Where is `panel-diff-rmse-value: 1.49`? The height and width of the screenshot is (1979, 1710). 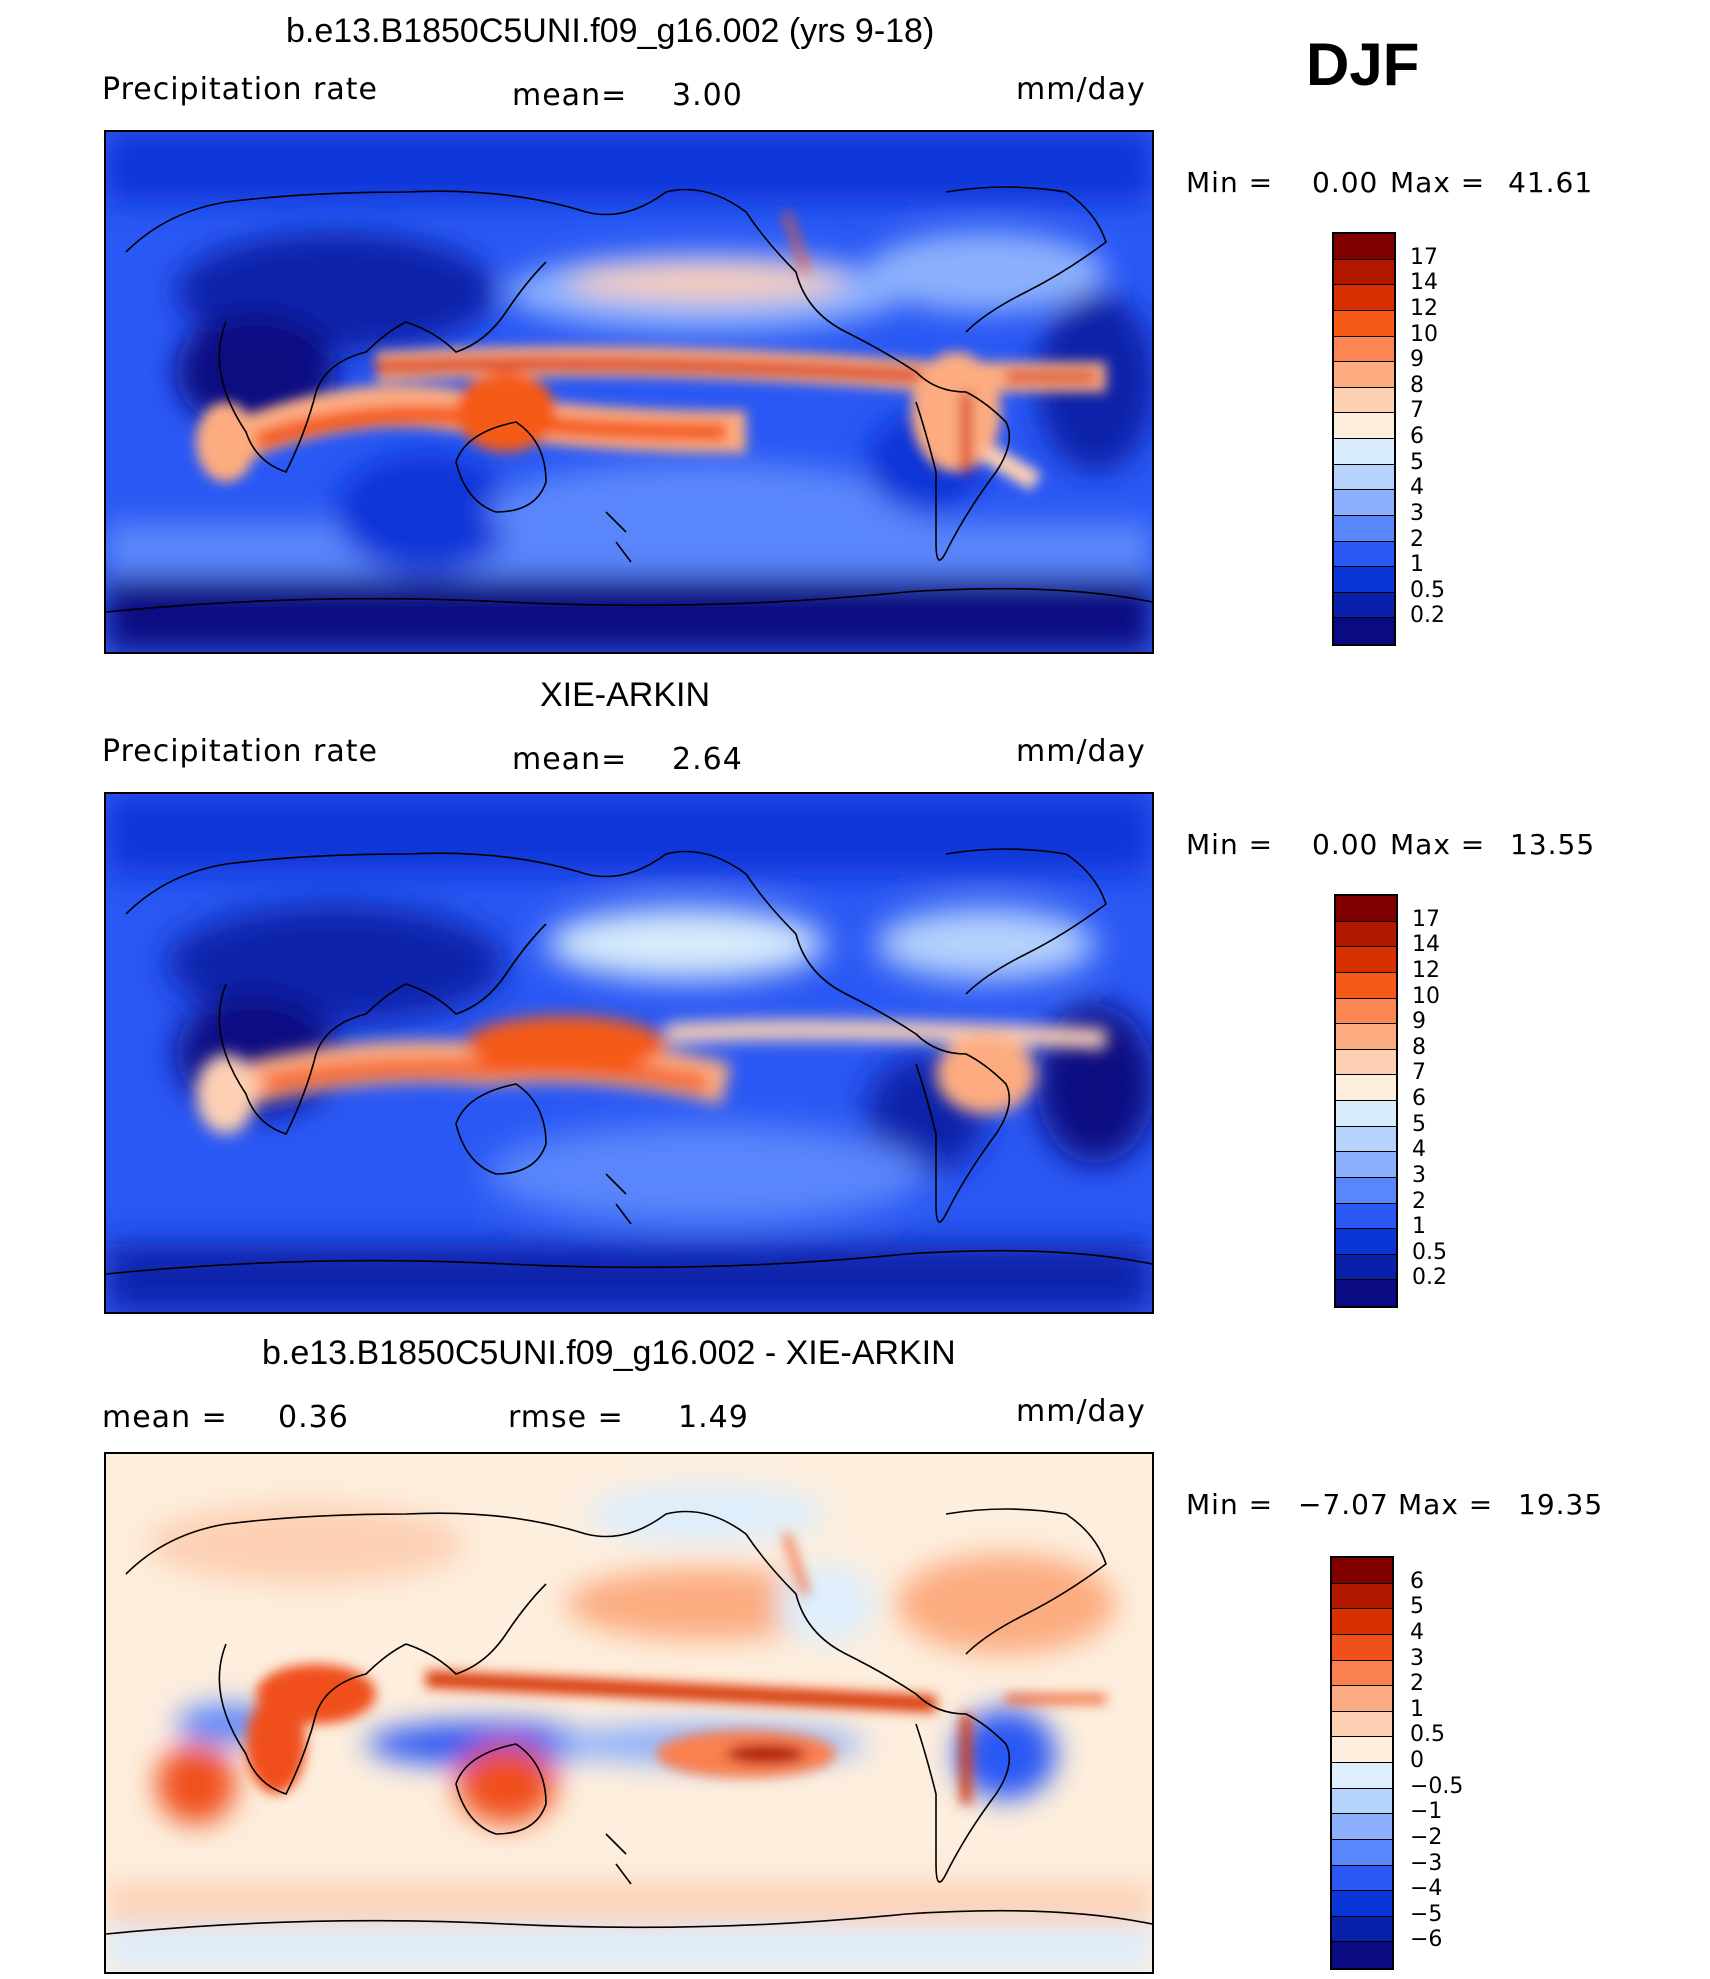 panel-diff-rmse-value: 1.49 is located at coordinates (713, 1417).